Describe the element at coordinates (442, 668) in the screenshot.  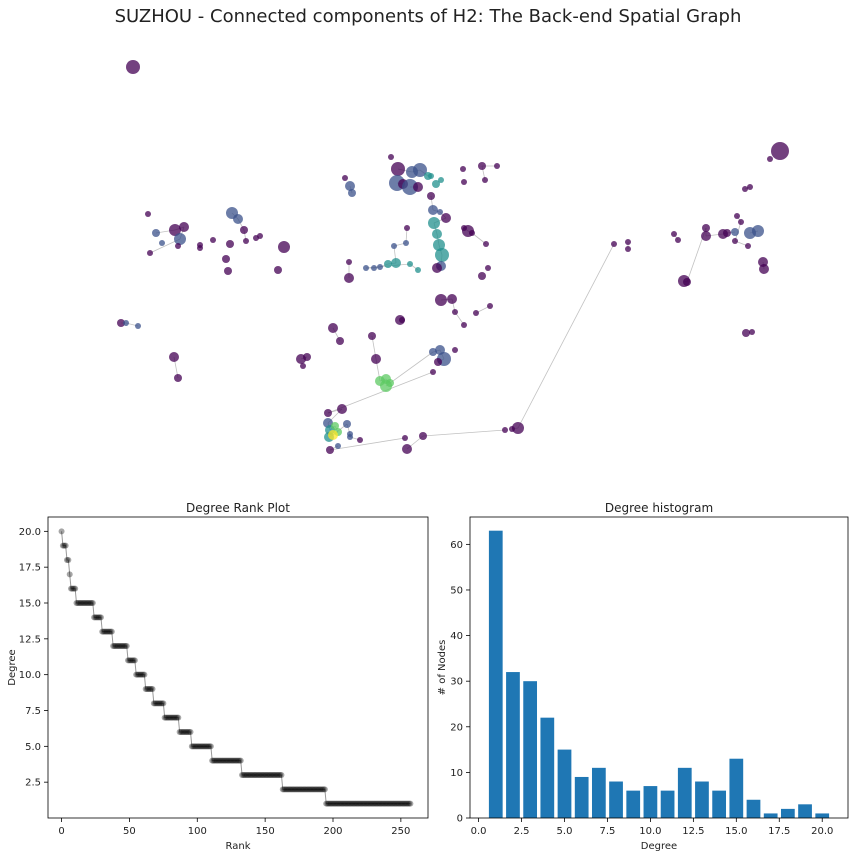
I see `histogram-y-axis-label: # of Nodes` at that location.